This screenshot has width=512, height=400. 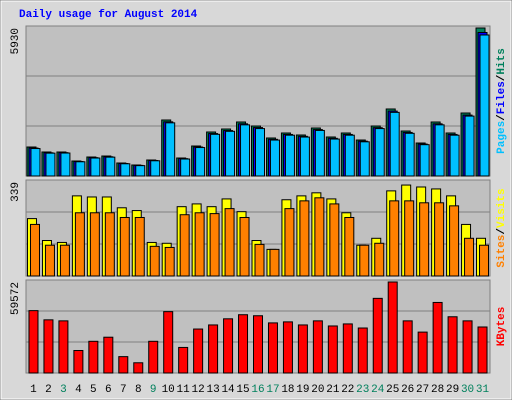 I want to click on x-tick-label: 28, so click(x=437, y=390).